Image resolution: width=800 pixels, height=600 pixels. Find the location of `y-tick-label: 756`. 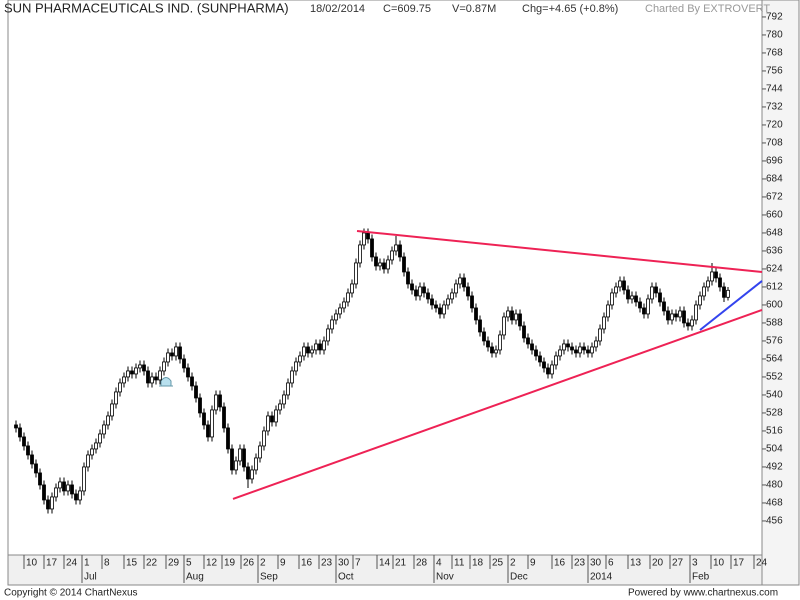

y-tick-label: 756 is located at coordinates (774, 71).